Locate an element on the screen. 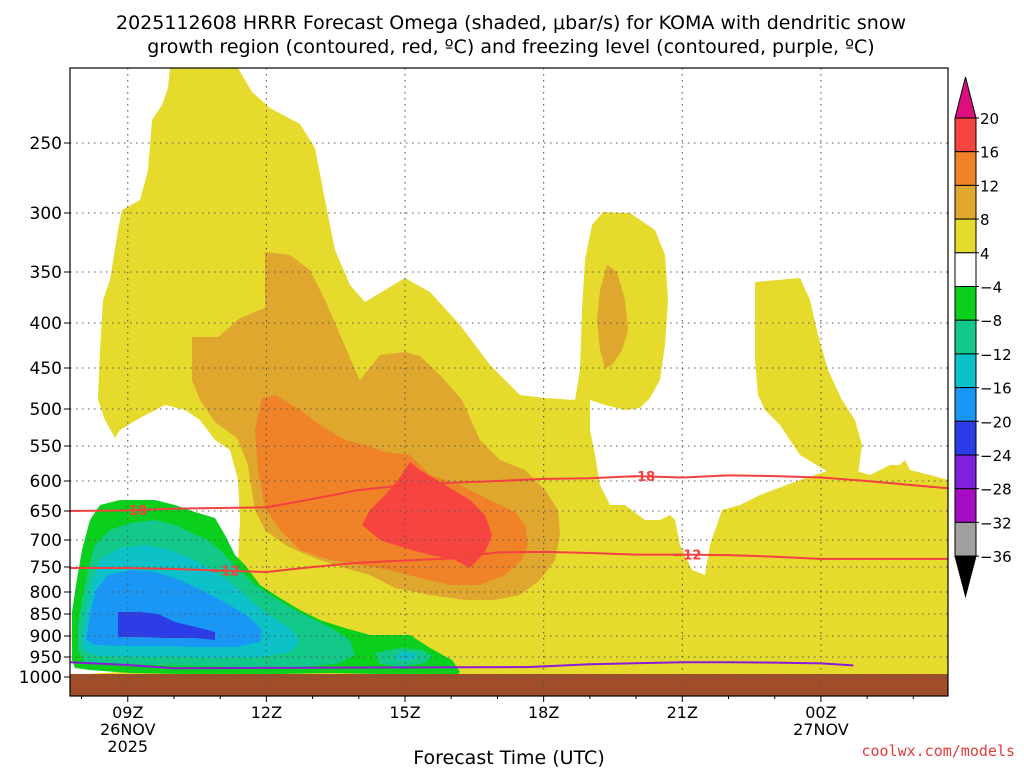 This screenshot has height=768, width=1024. y-tick-label: 550 is located at coordinates (46, 447).